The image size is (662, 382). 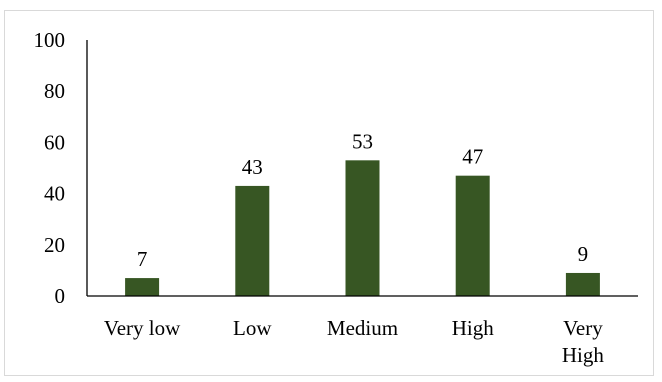 What do you see at coordinates (54, 142) in the screenshot?
I see `y-tick-label: 60` at bounding box center [54, 142].